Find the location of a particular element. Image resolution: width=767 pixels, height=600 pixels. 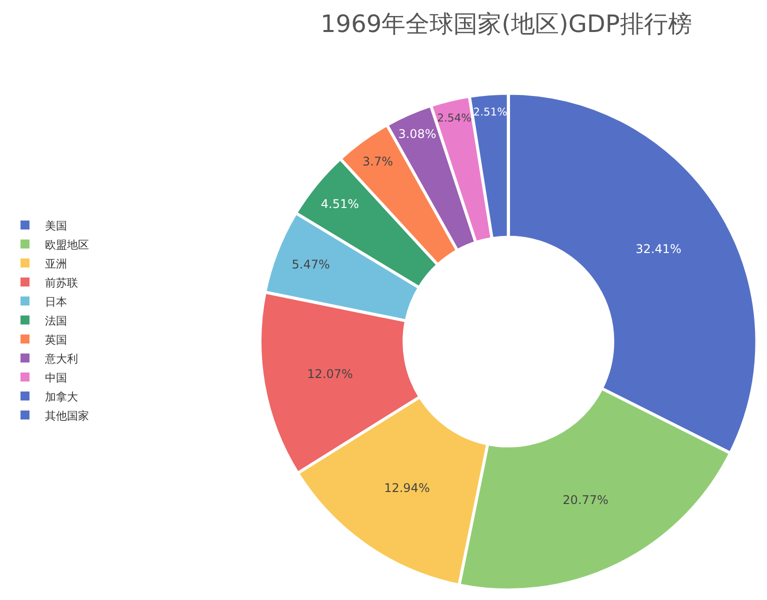

legend-label: 意大利 is located at coordinates (61, 359).